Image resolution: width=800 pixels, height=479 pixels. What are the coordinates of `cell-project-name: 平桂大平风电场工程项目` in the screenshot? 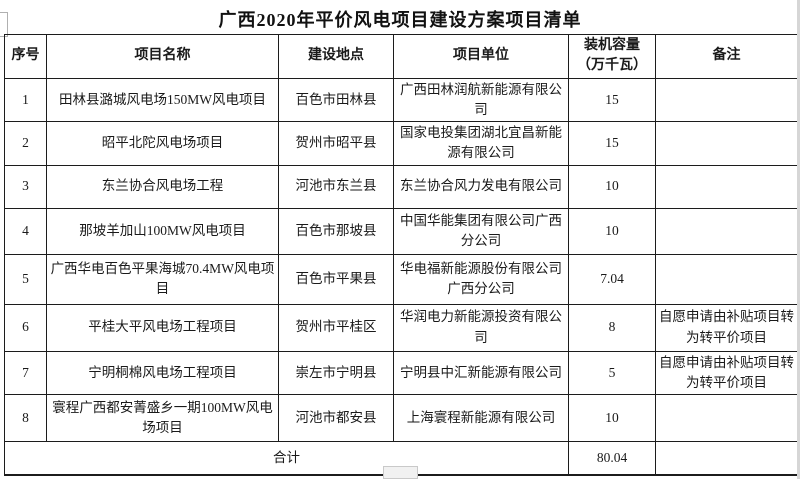 It's located at (162, 327).